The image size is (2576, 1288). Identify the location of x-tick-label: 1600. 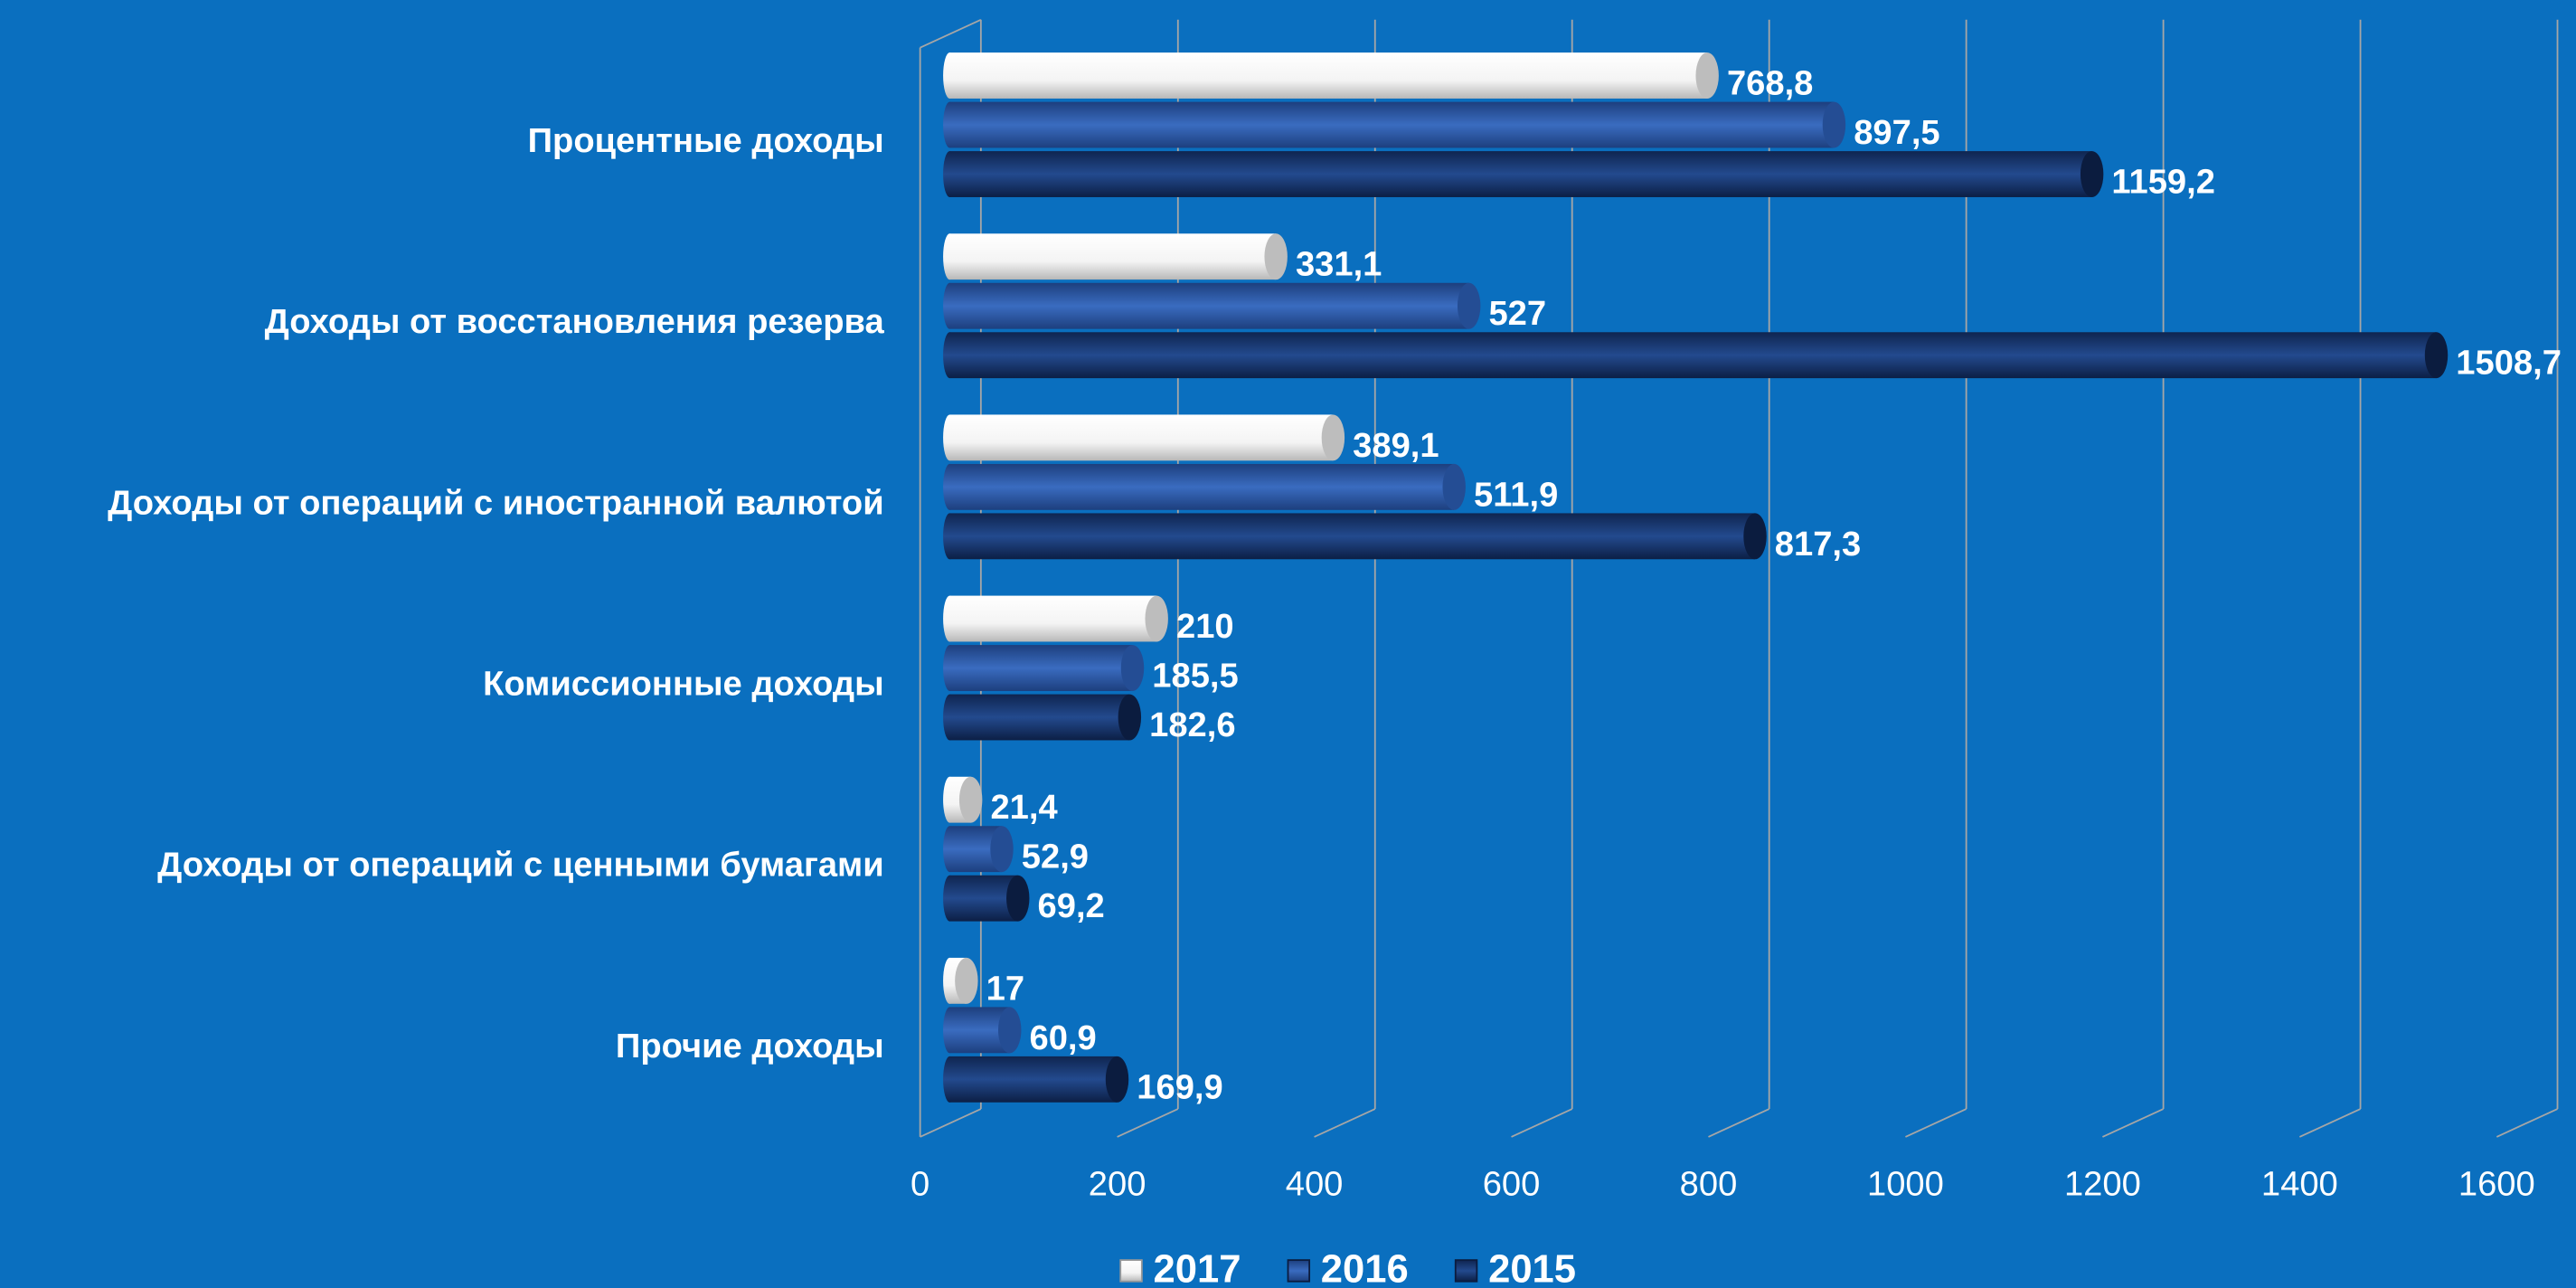
(2496, 1183).